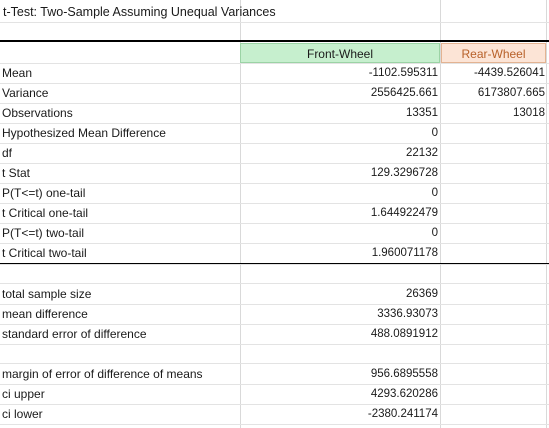 The height and width of the screenshot is (428, 549). I want to click on row-label: Observations, so click(37, 113).